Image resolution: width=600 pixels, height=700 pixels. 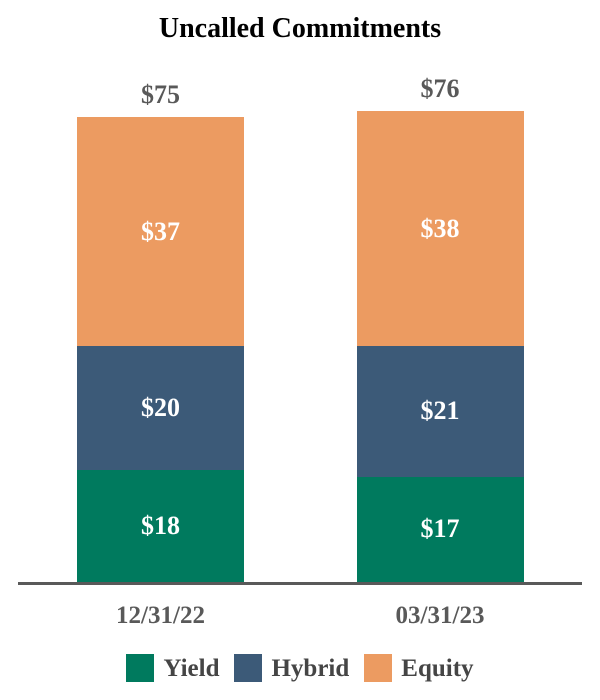 I want to click on legend-swatch-equity, so click(x=378, y=668).